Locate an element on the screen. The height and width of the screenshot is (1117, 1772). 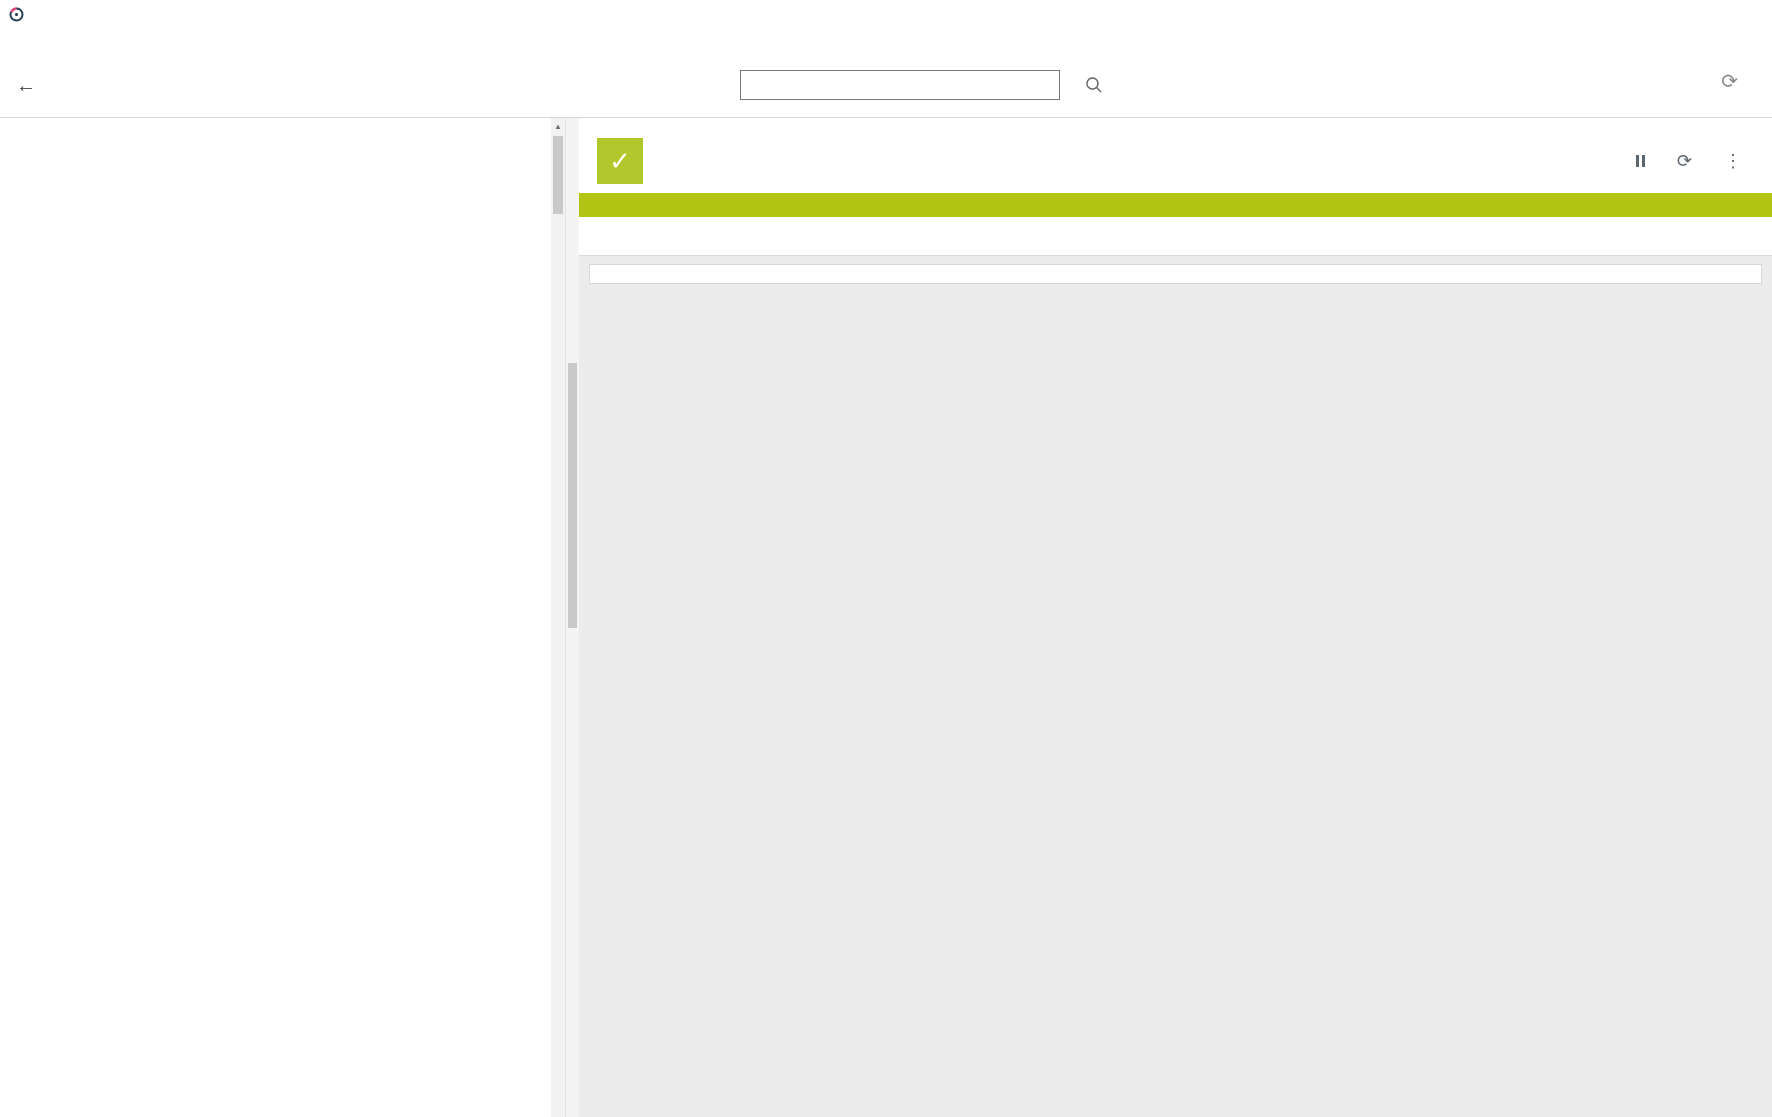
sensor-stats-bar is located at coordinates (1175, 274).